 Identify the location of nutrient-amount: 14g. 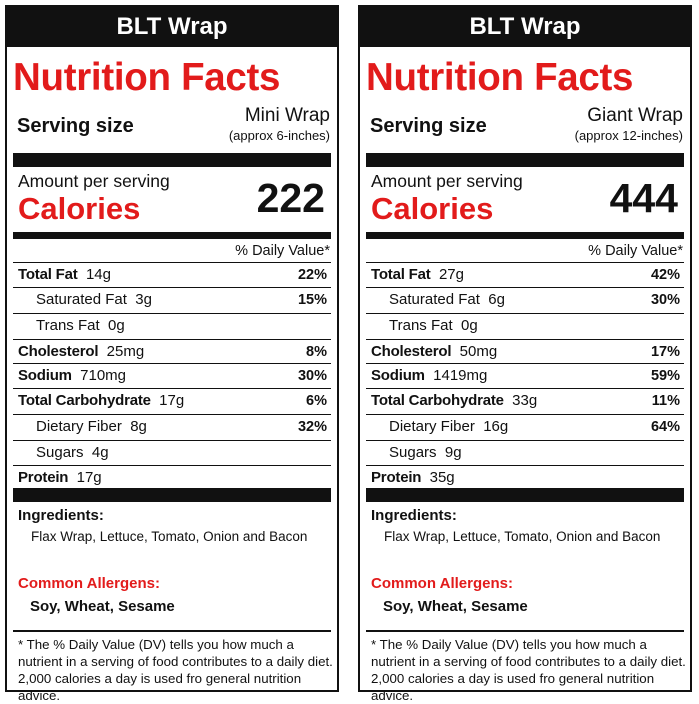
(98, 274).